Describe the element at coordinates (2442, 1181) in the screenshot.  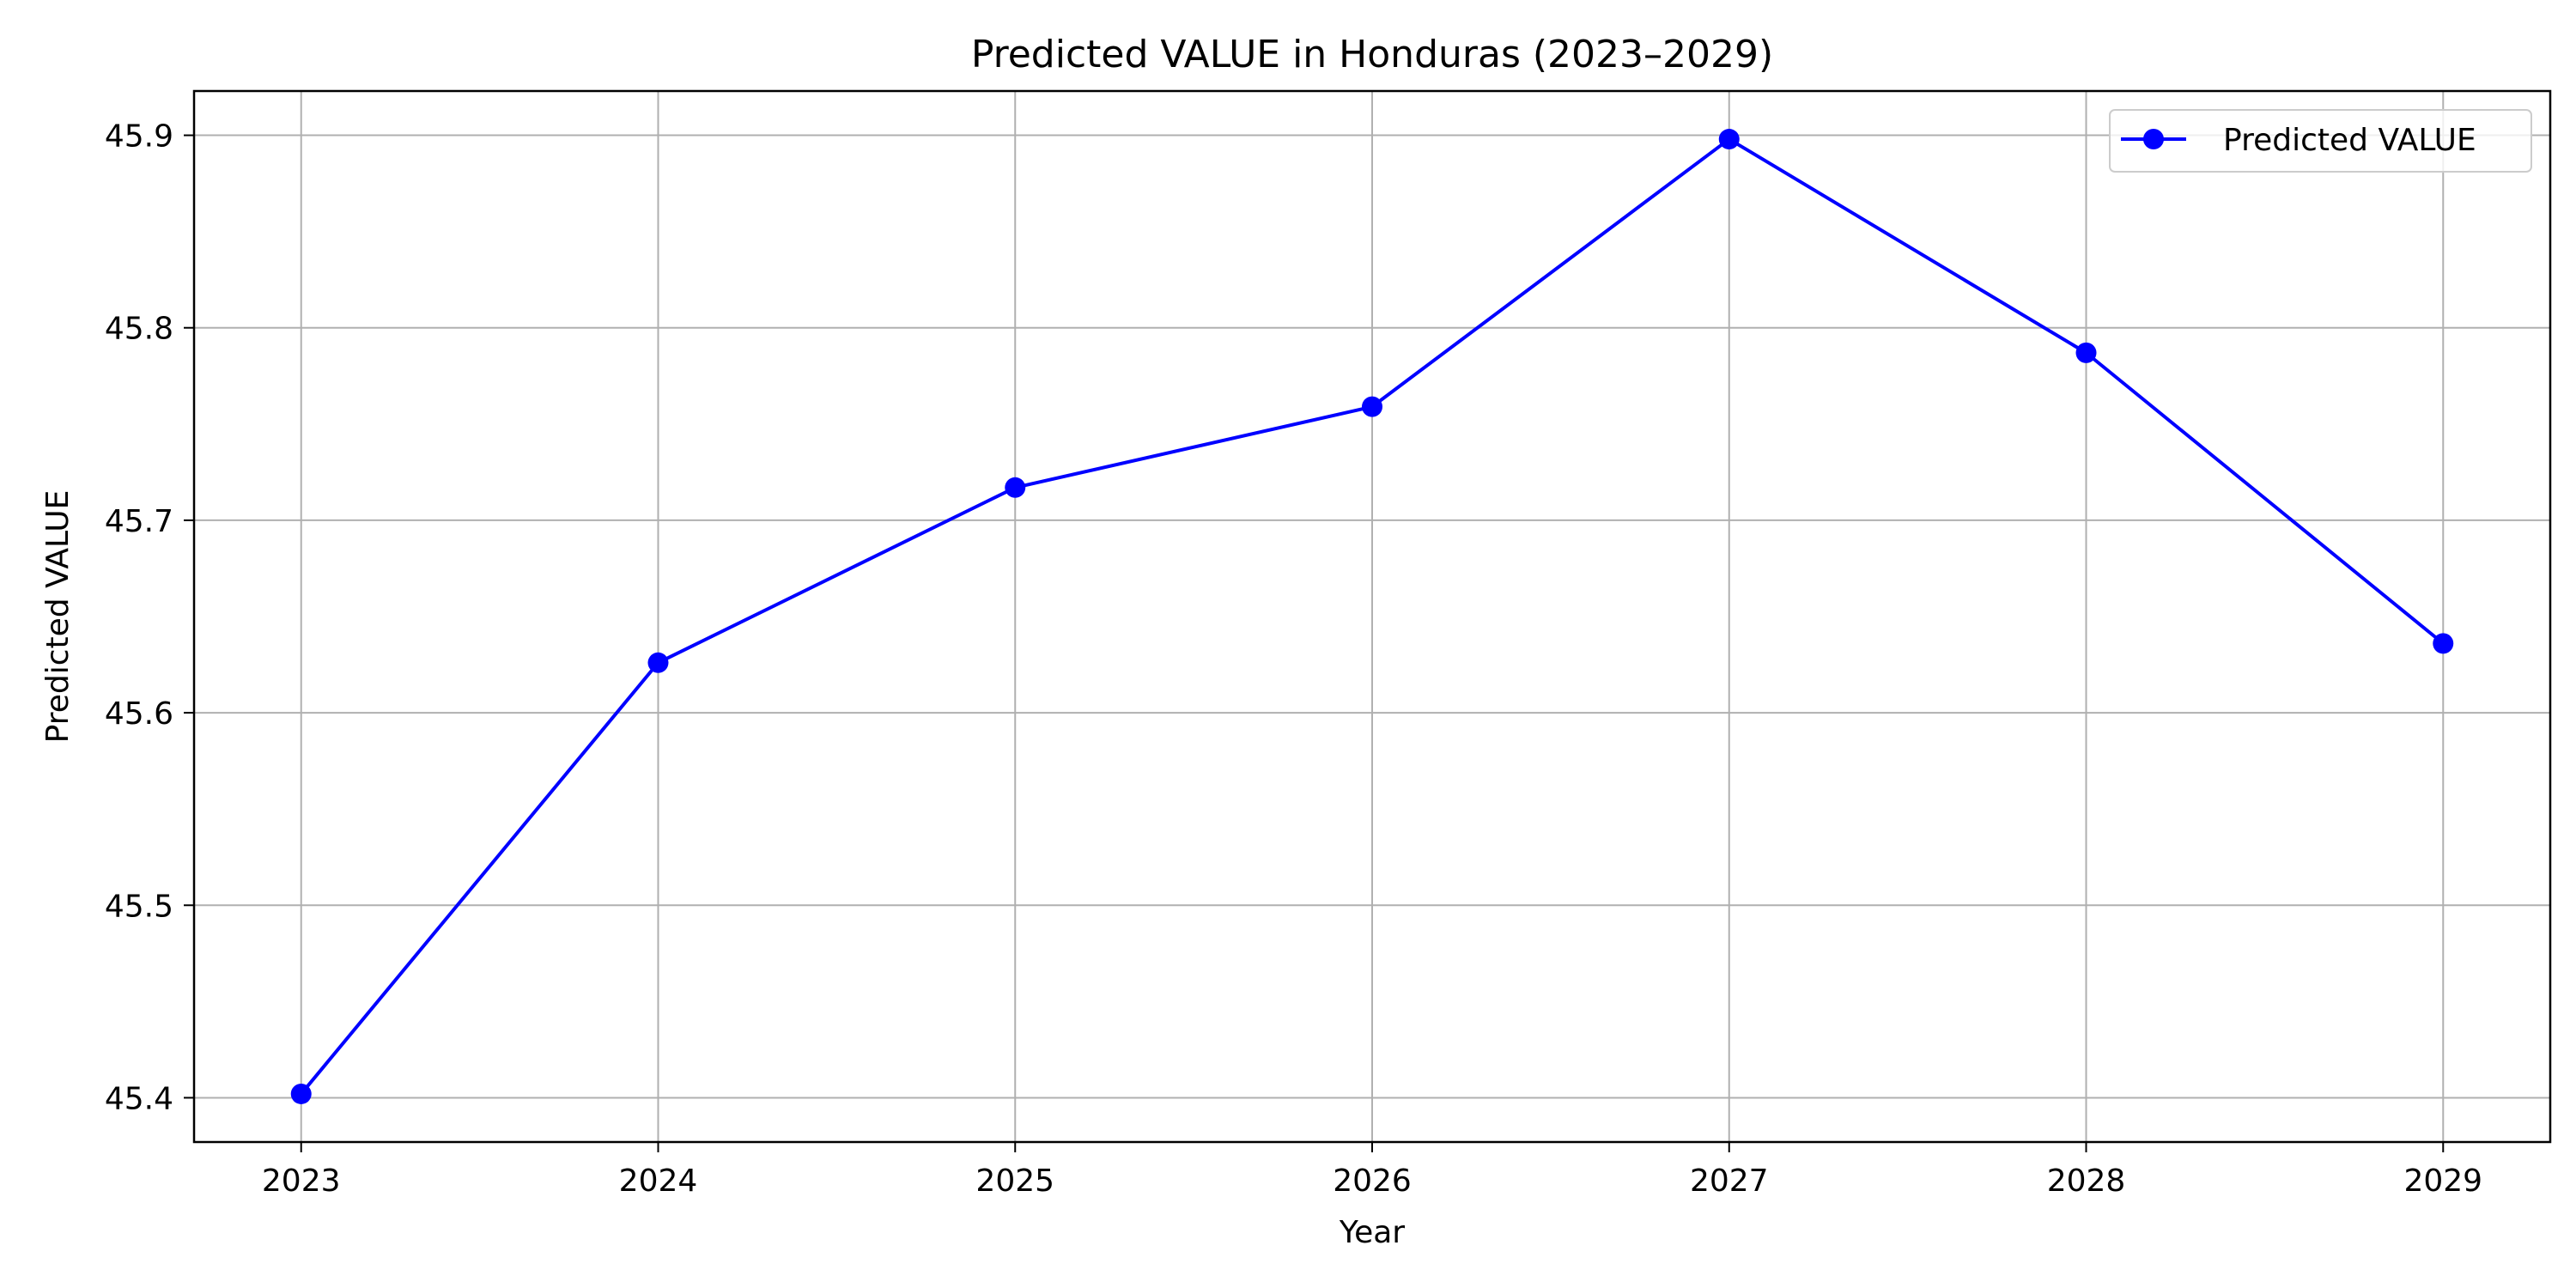
I see `x-tick-label: 2029` at that location.